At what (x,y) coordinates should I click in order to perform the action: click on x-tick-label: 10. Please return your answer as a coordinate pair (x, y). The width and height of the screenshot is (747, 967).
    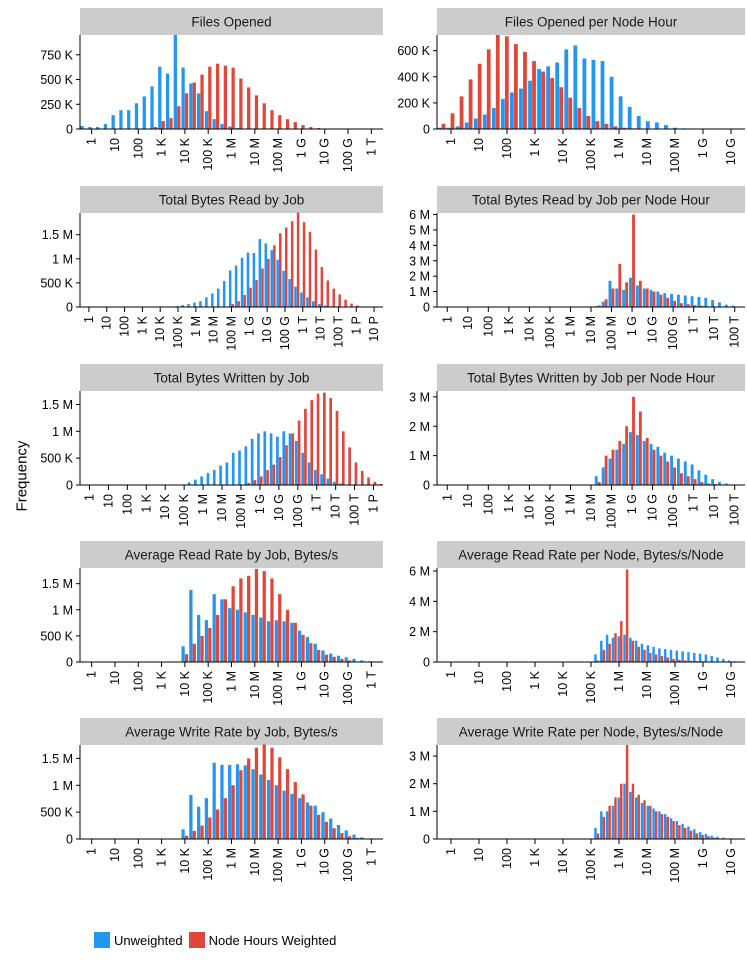
    Looking at the image, I should click on (479, 678).